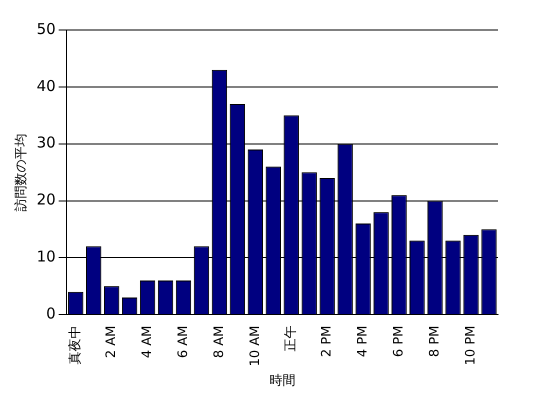 The height and width of the screenshot is (398, 548). What do you see at coordinates (434, 342) in the screenshot?
I see `x-tick-label: 8 PM` at bounding box center [434, 342].